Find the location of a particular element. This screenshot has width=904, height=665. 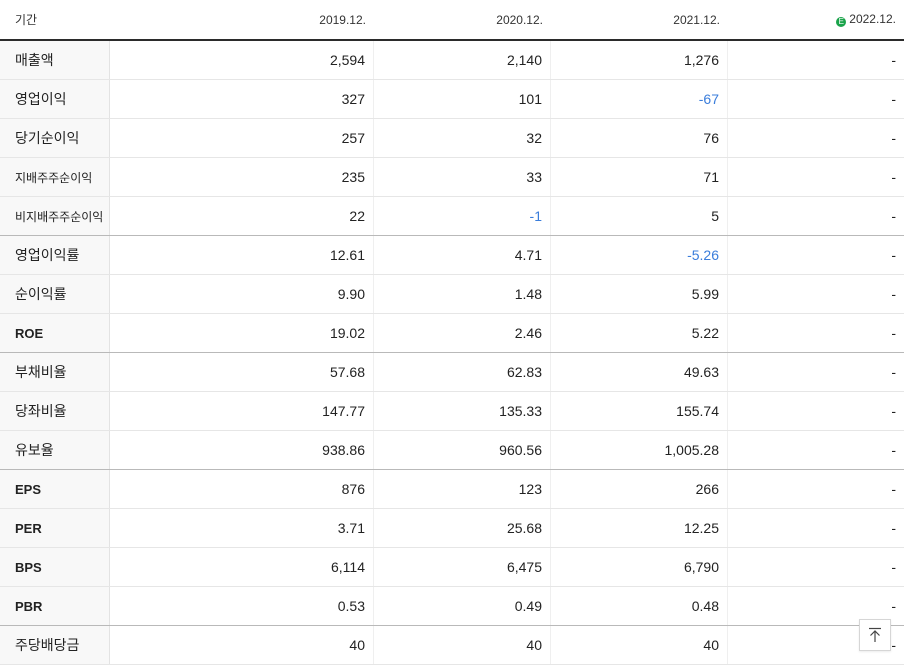

period-2022-estimate: E 2022.12. is located at coordinates (816, 19).